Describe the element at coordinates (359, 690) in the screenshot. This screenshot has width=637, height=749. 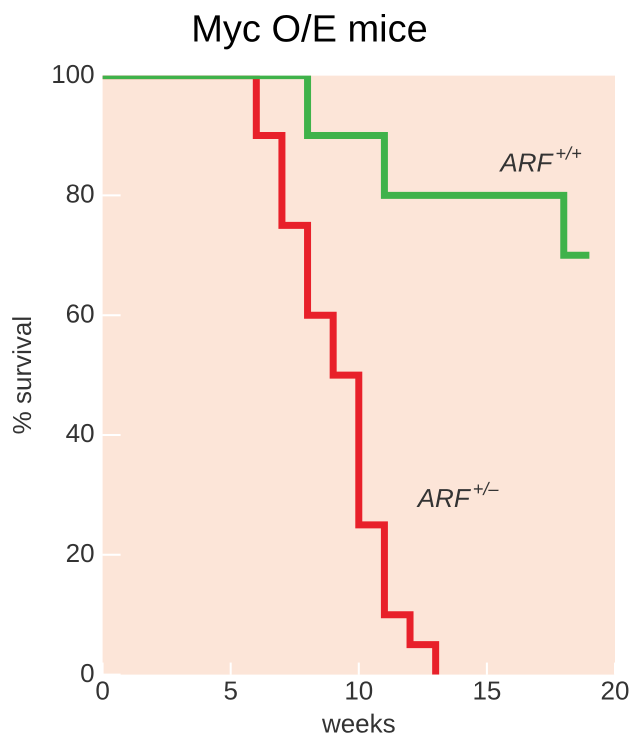
I see `x-tick-label: 10` at that location.